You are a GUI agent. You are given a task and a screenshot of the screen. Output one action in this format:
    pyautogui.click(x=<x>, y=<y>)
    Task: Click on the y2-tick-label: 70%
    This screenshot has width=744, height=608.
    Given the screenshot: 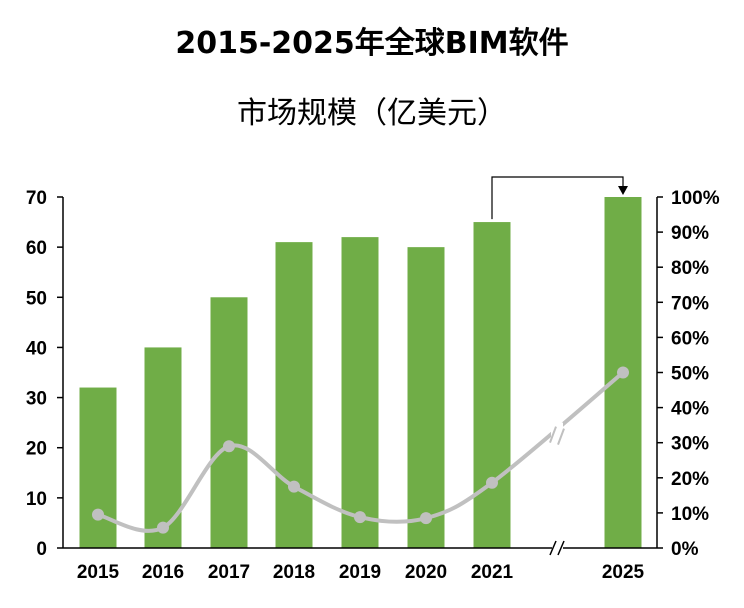 What is the action you would take?
    pyautogui.click(x=690, y=303)
    